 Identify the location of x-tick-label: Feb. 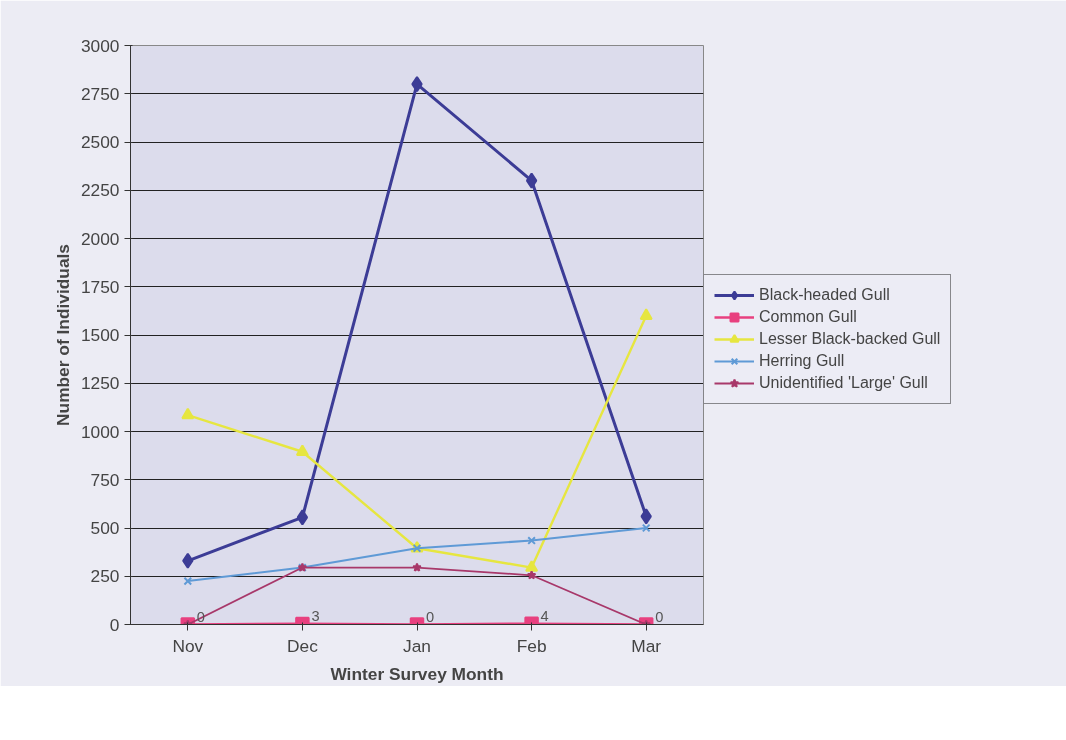
(531, 645).